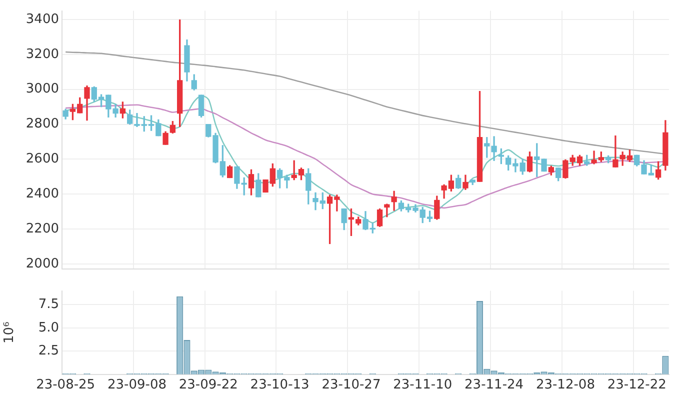 Image resolution: width=677 pixels, height=396 pixels. Describe the element at coordinates (565, 385) in the screenshot. I see `x-tick-label: 23-12-08` at that location.